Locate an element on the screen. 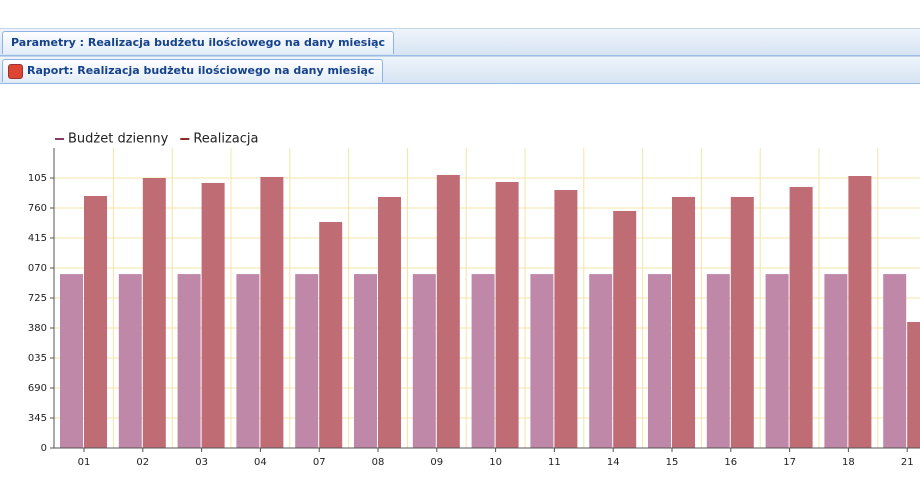  y-tick-label: 105 is located at coordinates (37, 178).